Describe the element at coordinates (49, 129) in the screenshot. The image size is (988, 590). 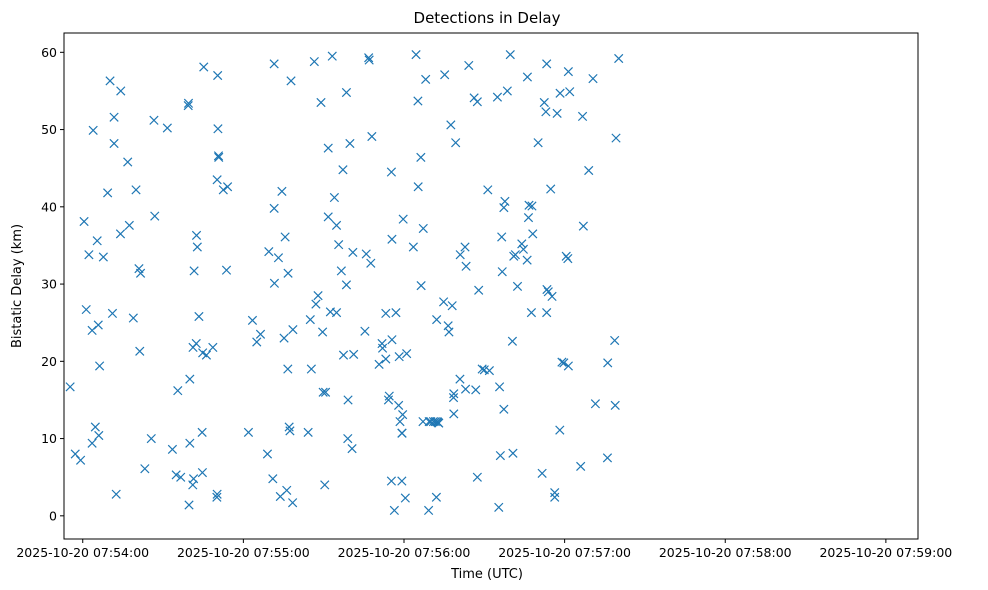
I see `y-tick-label: 50` at that location.